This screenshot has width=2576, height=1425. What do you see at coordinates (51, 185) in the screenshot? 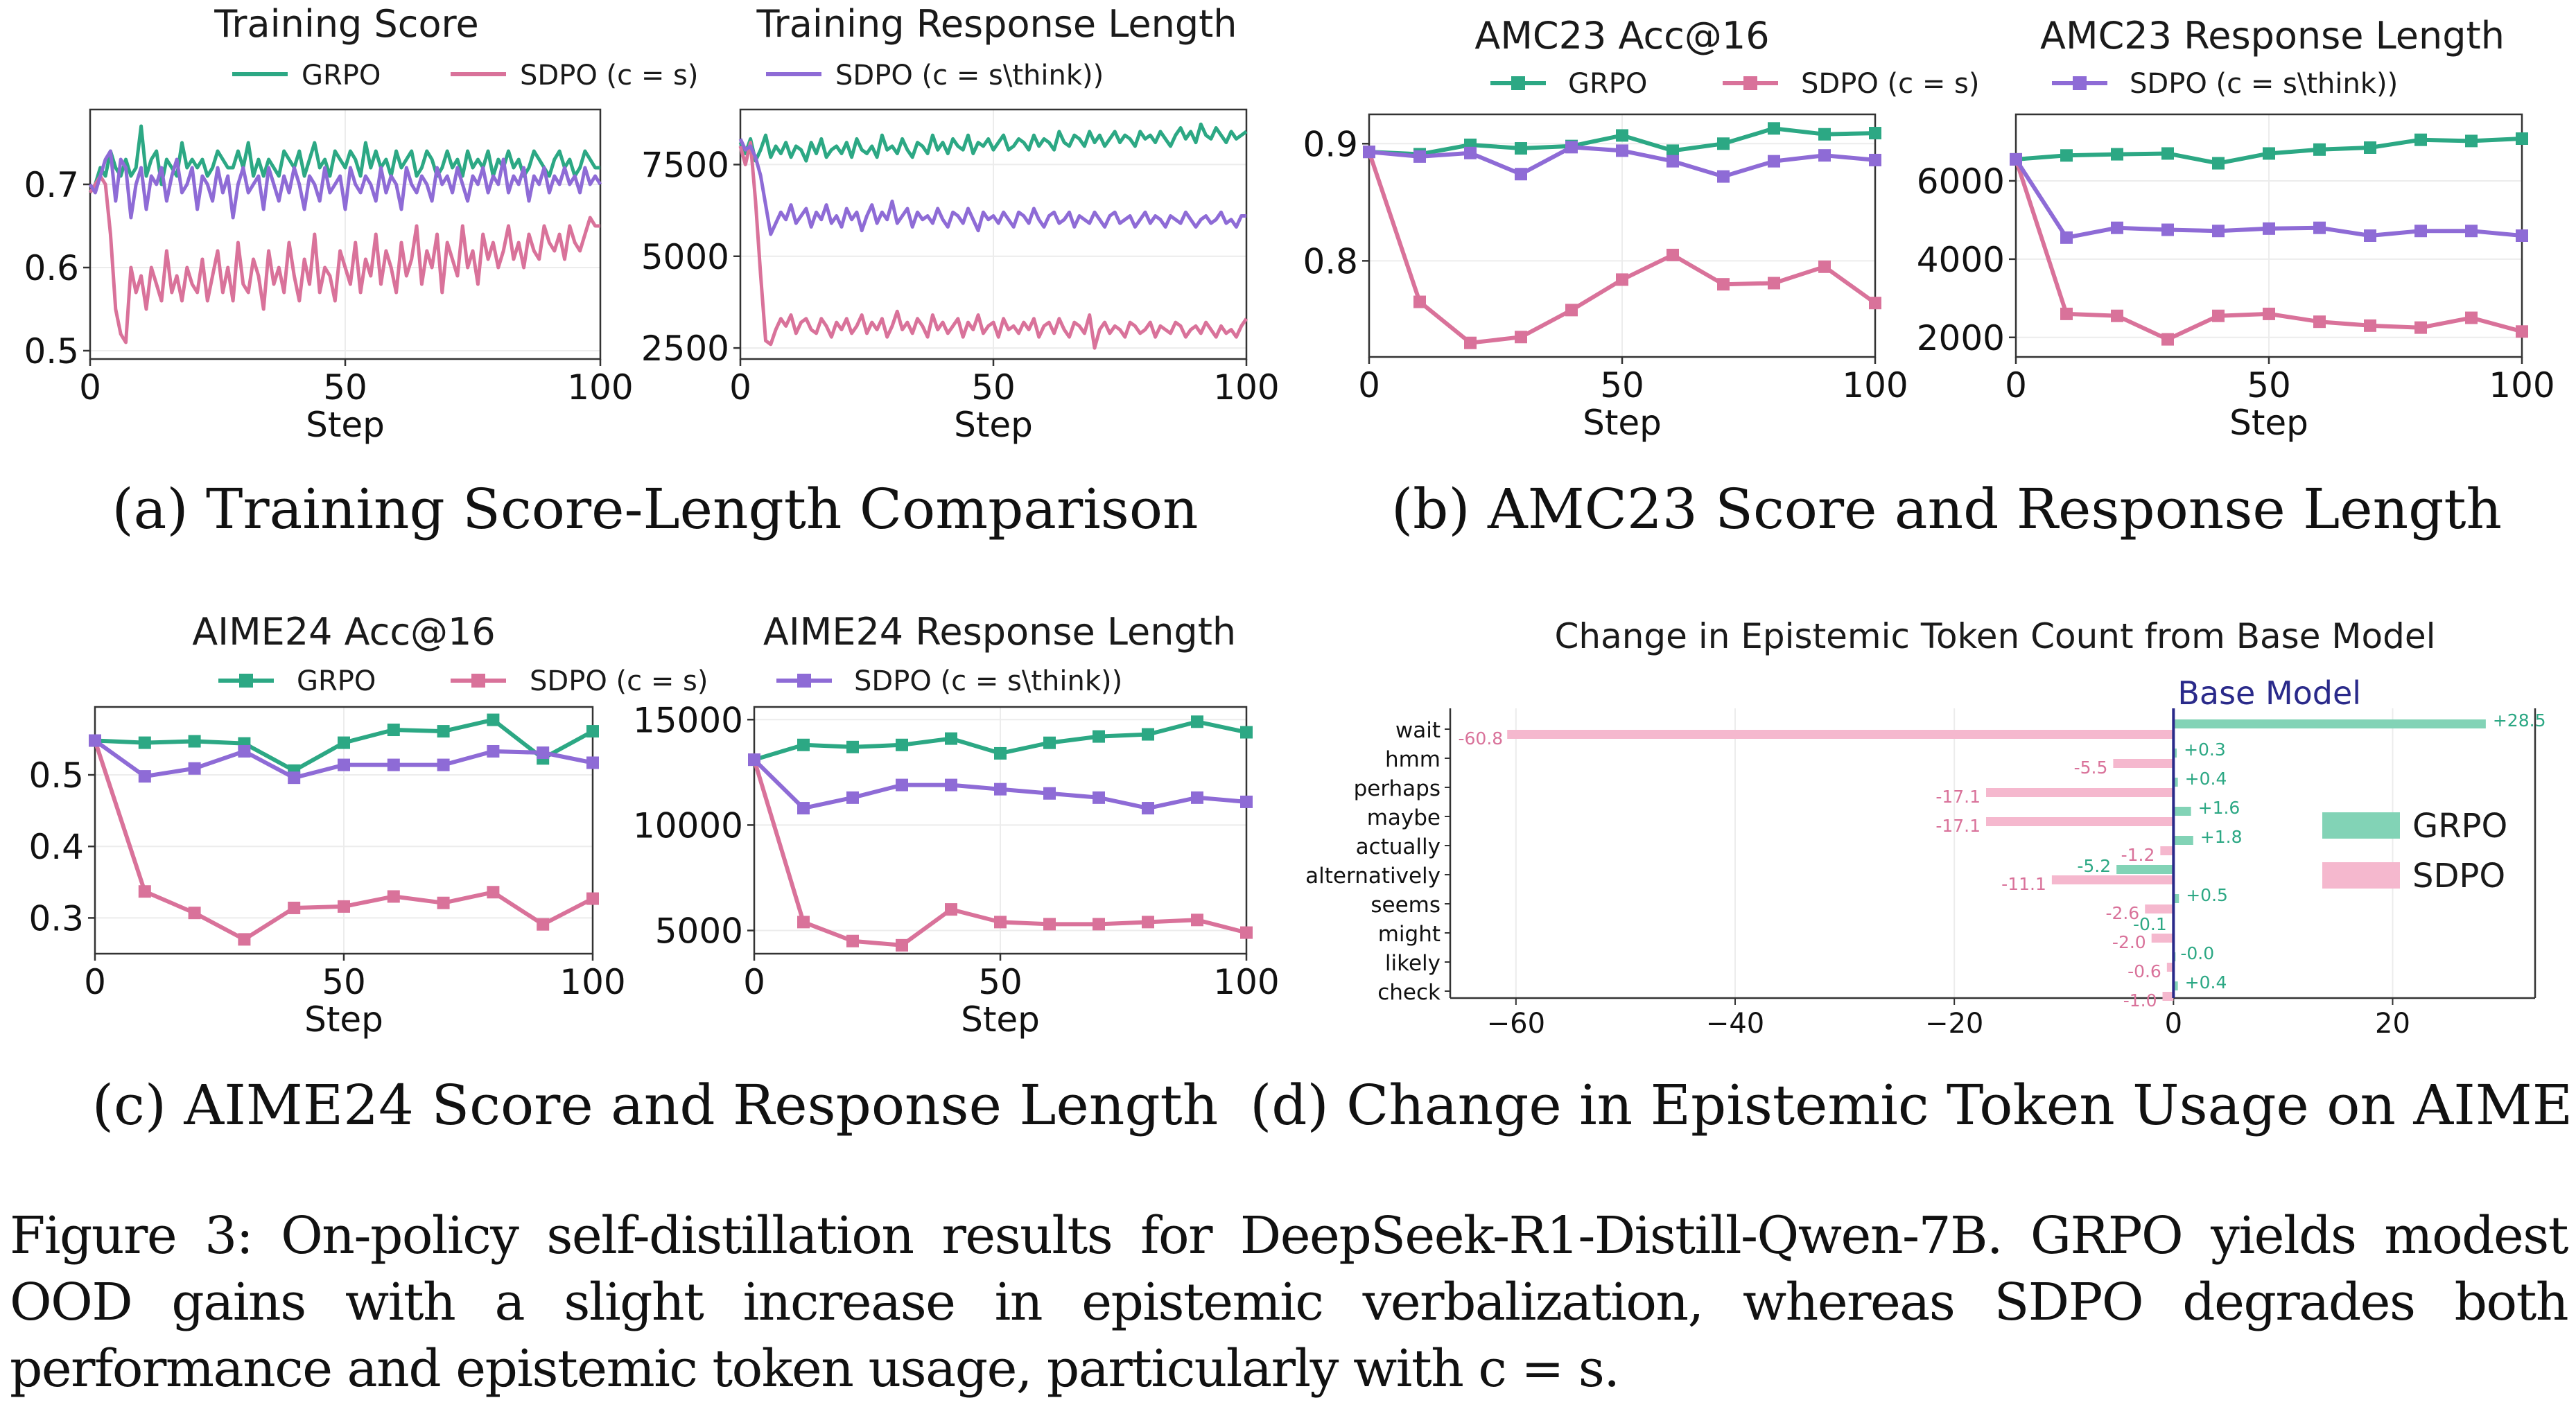
I see `y-tick-label: 0.7` at bounding box center [51, 185].